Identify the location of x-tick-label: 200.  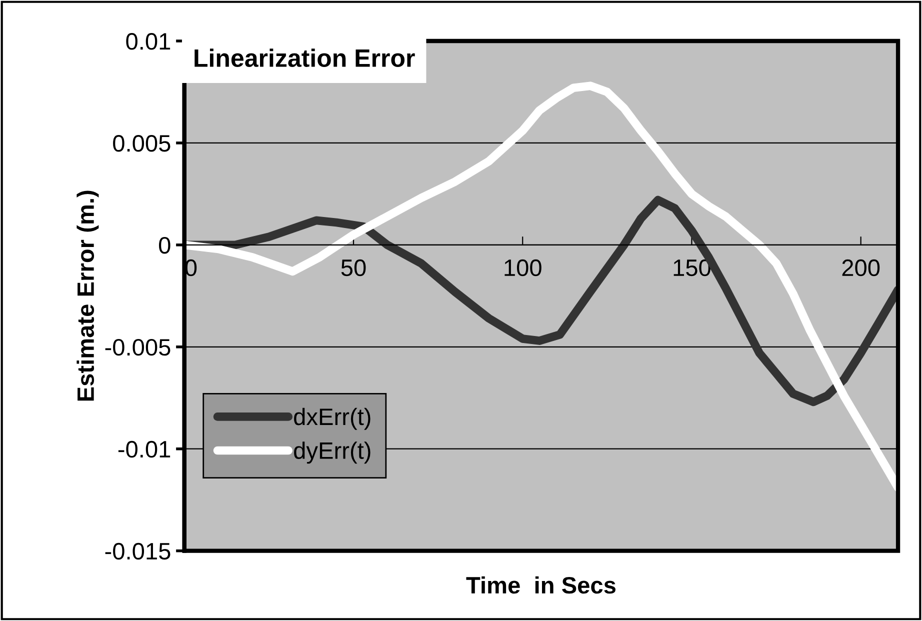
(861, 267).